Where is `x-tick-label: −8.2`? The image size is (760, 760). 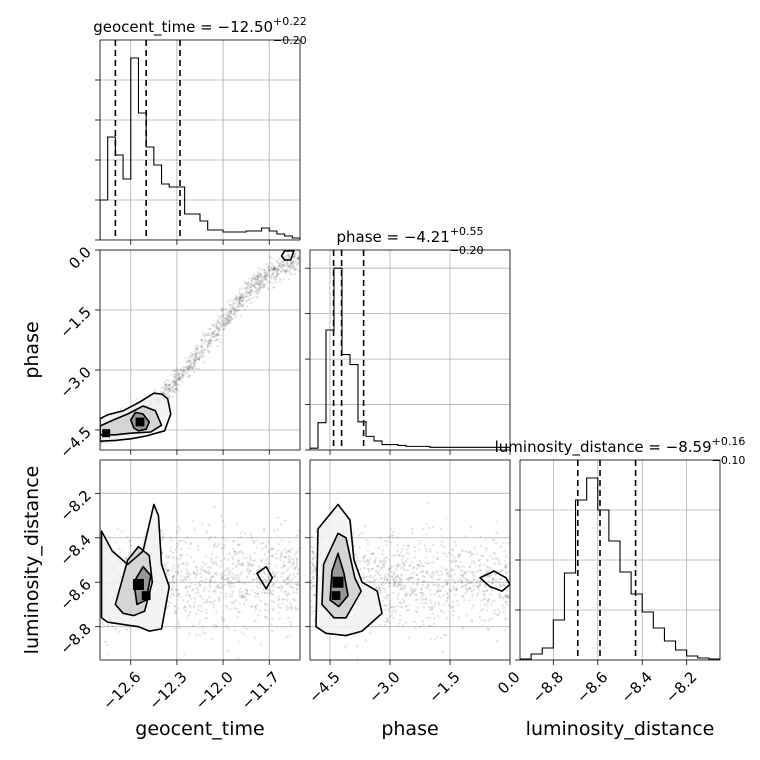 x-tick-label: −8.2 is located at coordinates (681, 687).